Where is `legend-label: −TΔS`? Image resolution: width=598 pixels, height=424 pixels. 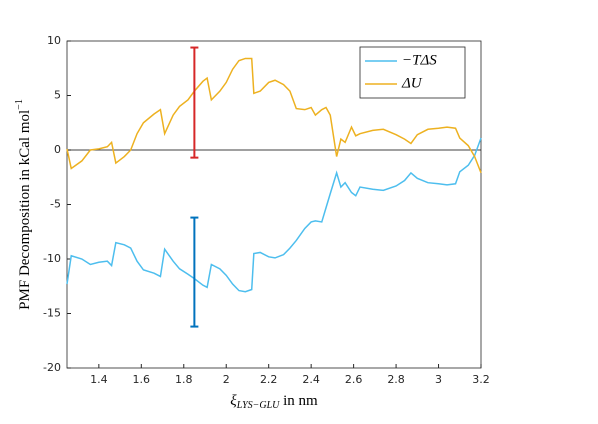 legend-label: −TΔS is located at coordinates (419, 60).